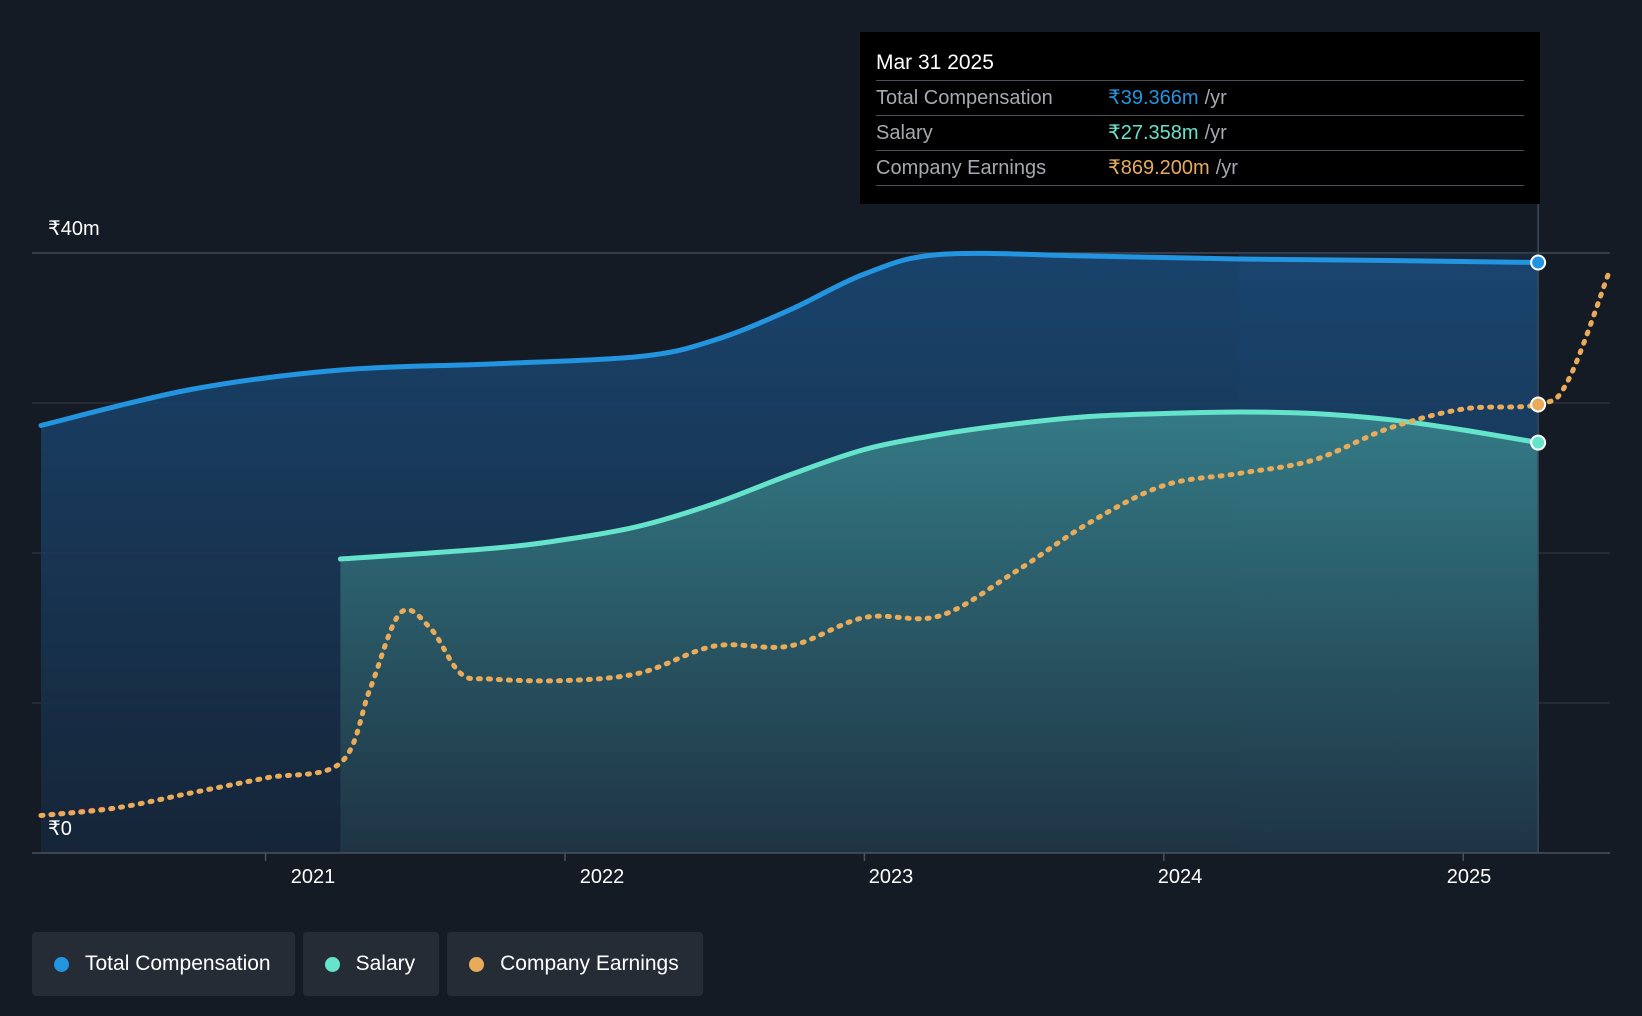 Image resolution: width=1642 pixels, height=1016 pixels. What do you see at coordinates (1173, 168) in the screenshot?
I see `tooltip-value-earnings: ₹869.200m/yr` at bounding box center [1173, 168].